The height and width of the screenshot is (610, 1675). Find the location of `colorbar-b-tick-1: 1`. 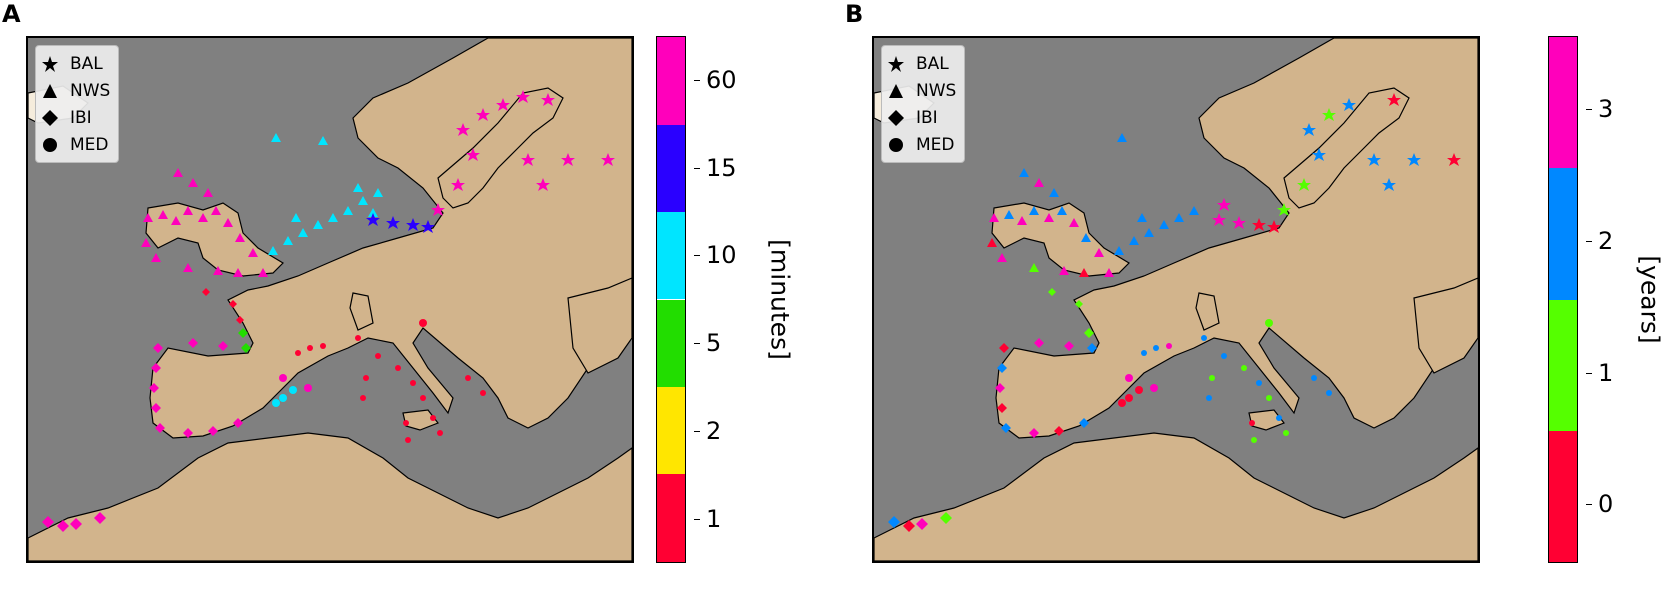

colorbar-b-tick-1: 1 is located at coordinates (1599, 373).